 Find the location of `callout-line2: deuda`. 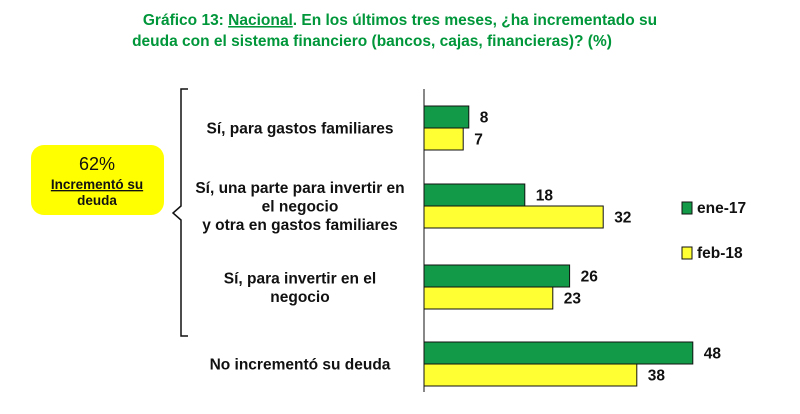

callout-line2: deuda is located at coordinates (97, 200).